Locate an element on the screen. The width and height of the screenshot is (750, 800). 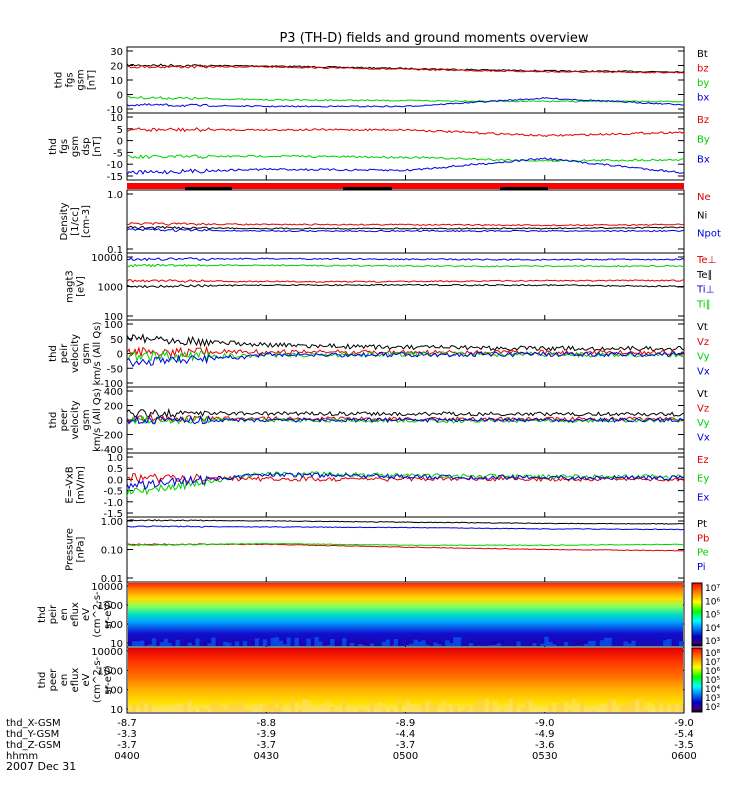
ytick-label: 0.1 is located at coordinates (115, 250).